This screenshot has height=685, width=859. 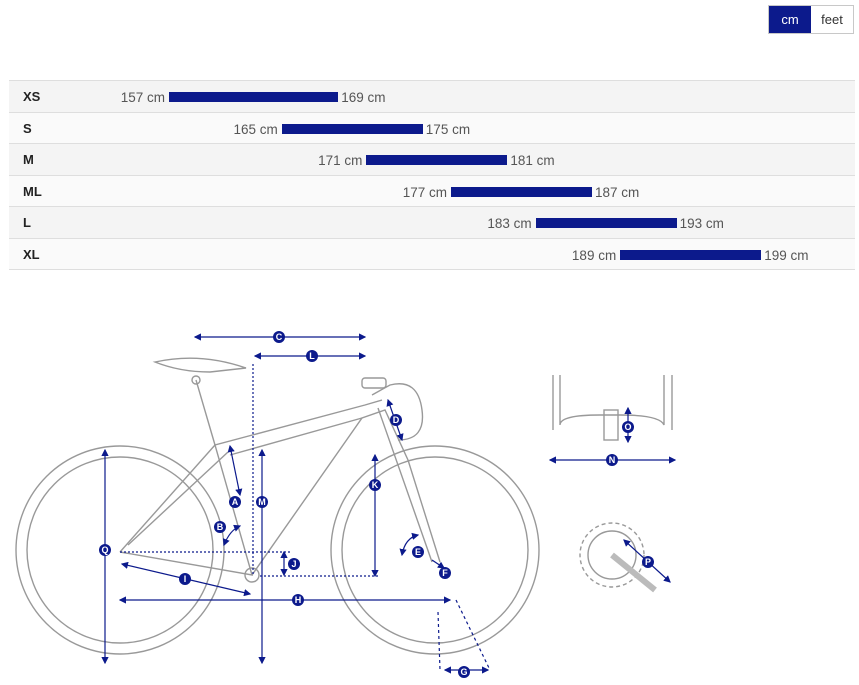 I want to click on frame-inner-lines, so click(x=245, y=481).